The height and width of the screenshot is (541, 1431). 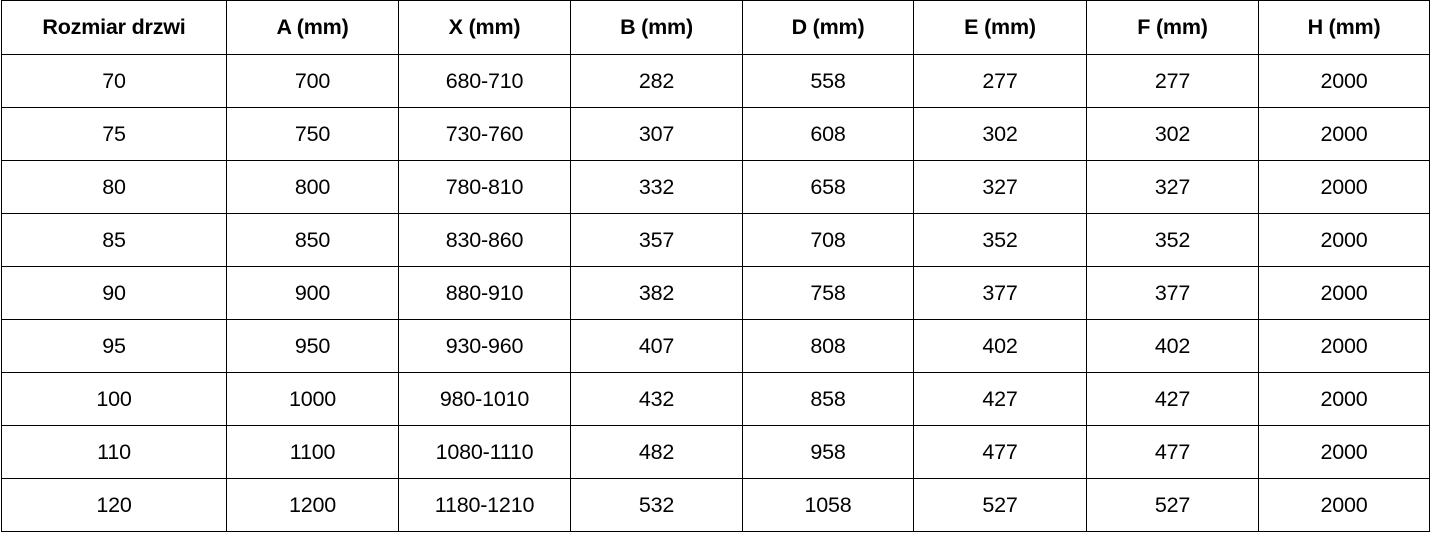 I want to click on cell-x: 680-710, so click(x=484, y=81).